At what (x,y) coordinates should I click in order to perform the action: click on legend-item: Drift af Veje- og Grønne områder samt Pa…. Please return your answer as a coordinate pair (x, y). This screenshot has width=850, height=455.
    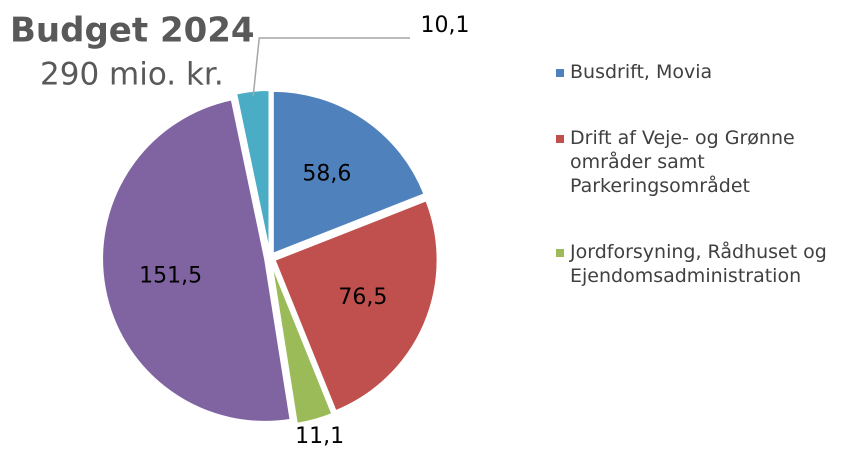
    Looking at the image, I should click on (696, 162).